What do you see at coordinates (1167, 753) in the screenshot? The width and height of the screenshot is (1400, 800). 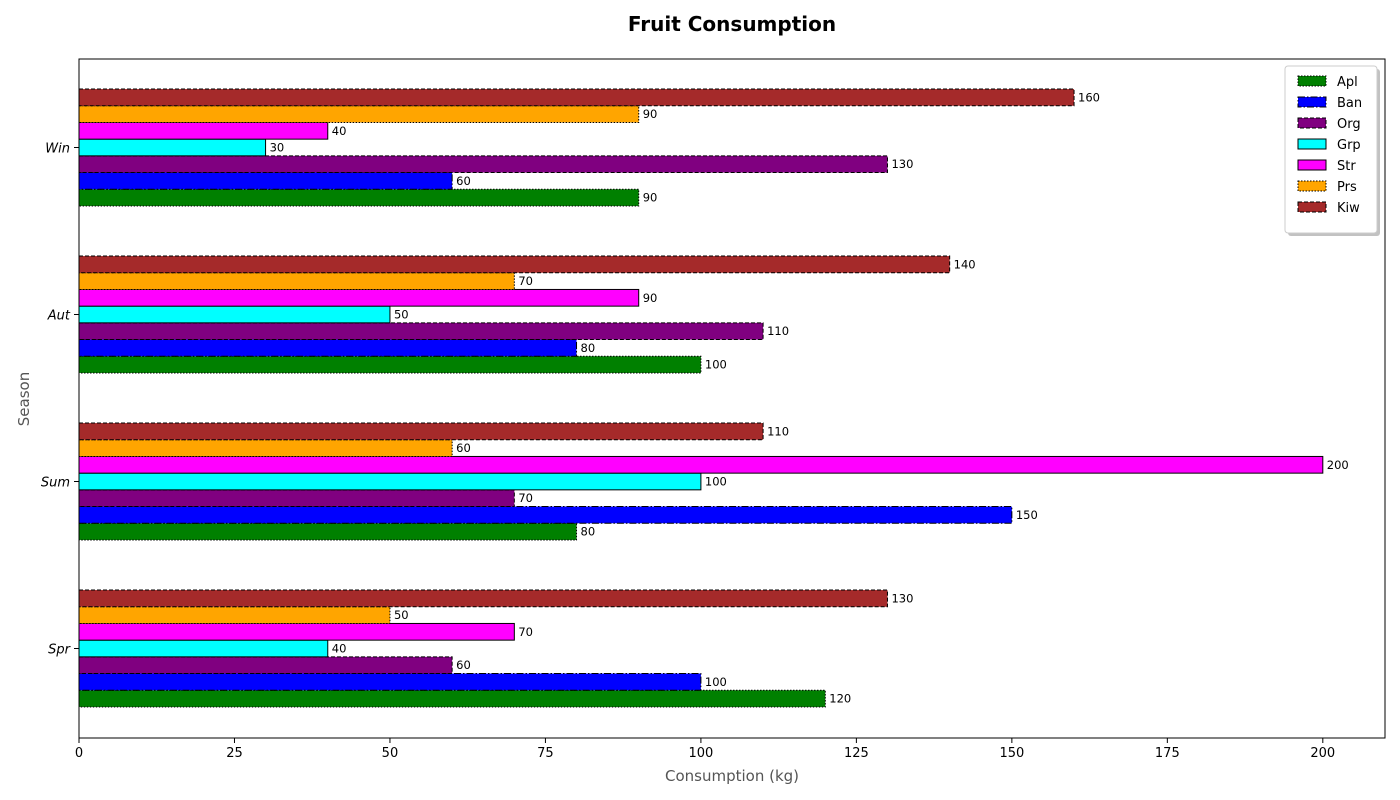 I see `x-tick-label: 175` at bounding box center [1167, 753].